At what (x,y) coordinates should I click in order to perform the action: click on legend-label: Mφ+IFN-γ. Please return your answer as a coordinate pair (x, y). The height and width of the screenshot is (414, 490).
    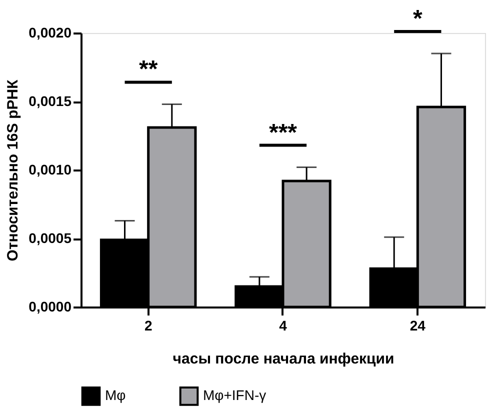
    Looking at the image, I should click on (234, 395).